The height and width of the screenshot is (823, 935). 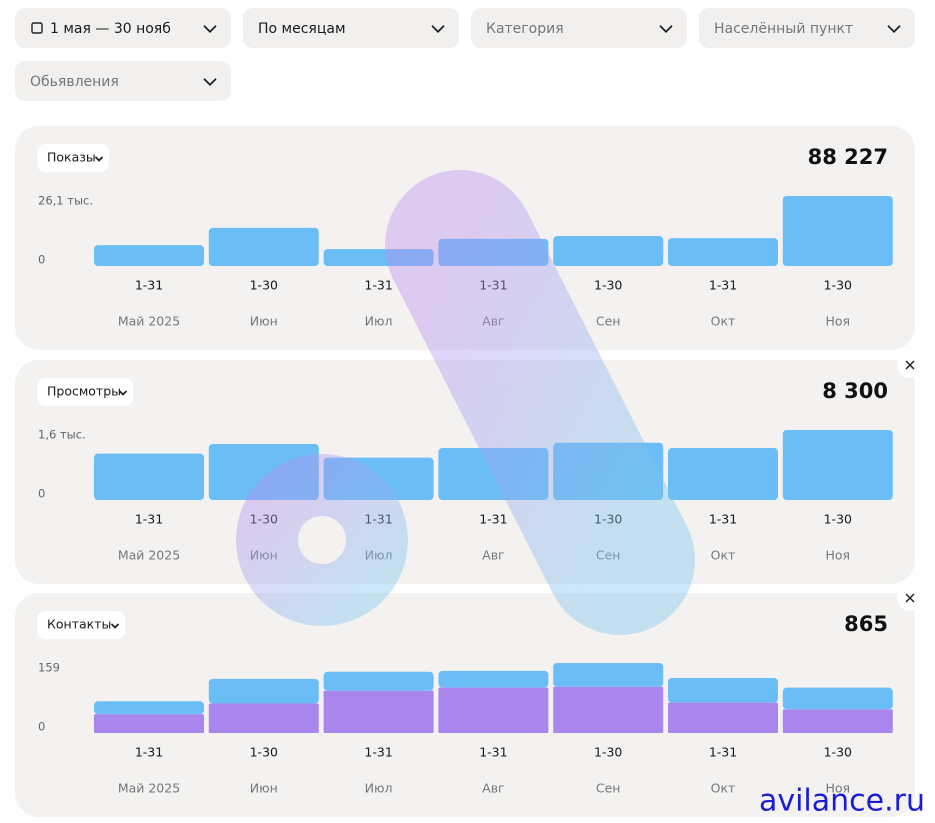 What do you see at coordinates (783, 29) in the screenshot?
I see `filter-label: Населённый пункт` at bounding box center [783, 29].